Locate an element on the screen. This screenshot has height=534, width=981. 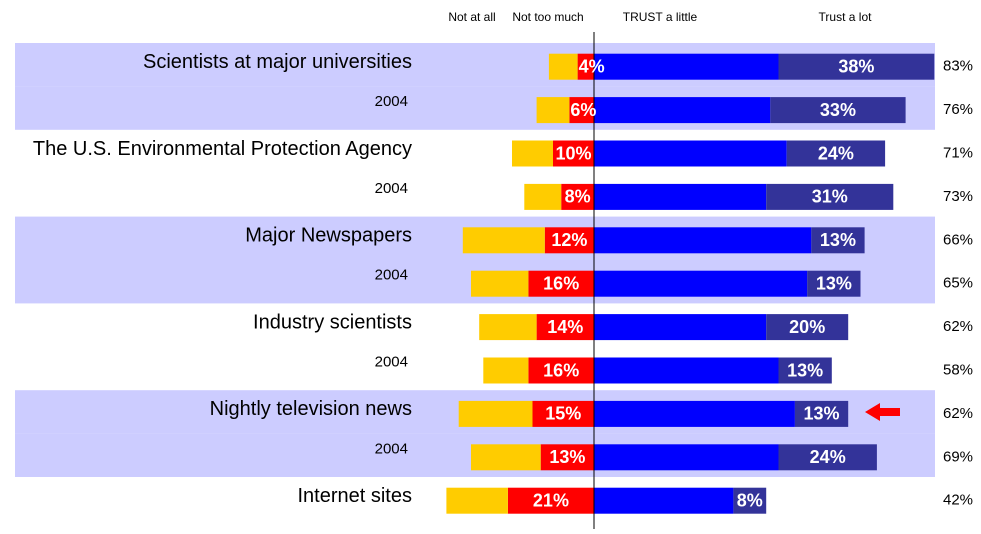
data-label: 33% is located at coordinates (838, 110).